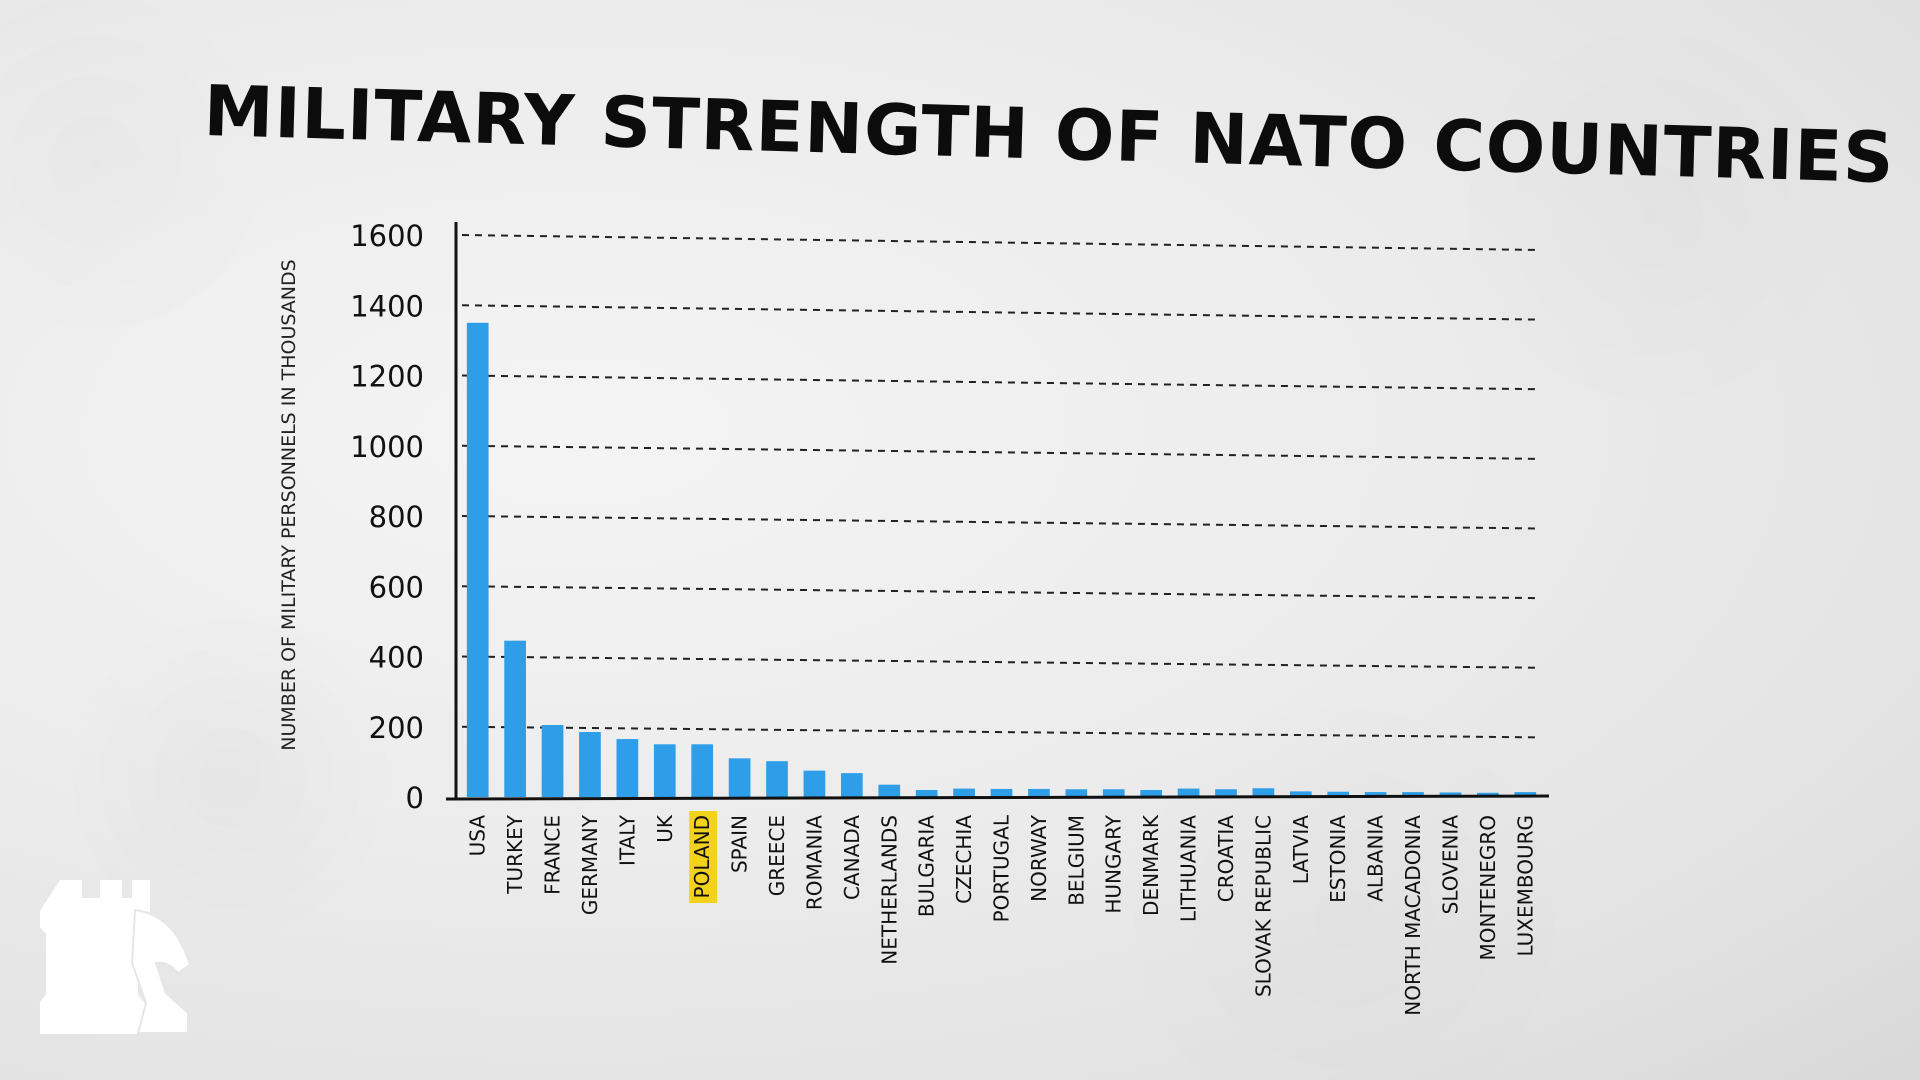  Describe the element at coordinates (396, 517) in the screenshot. I see `y-tick-label: 800` at that location.